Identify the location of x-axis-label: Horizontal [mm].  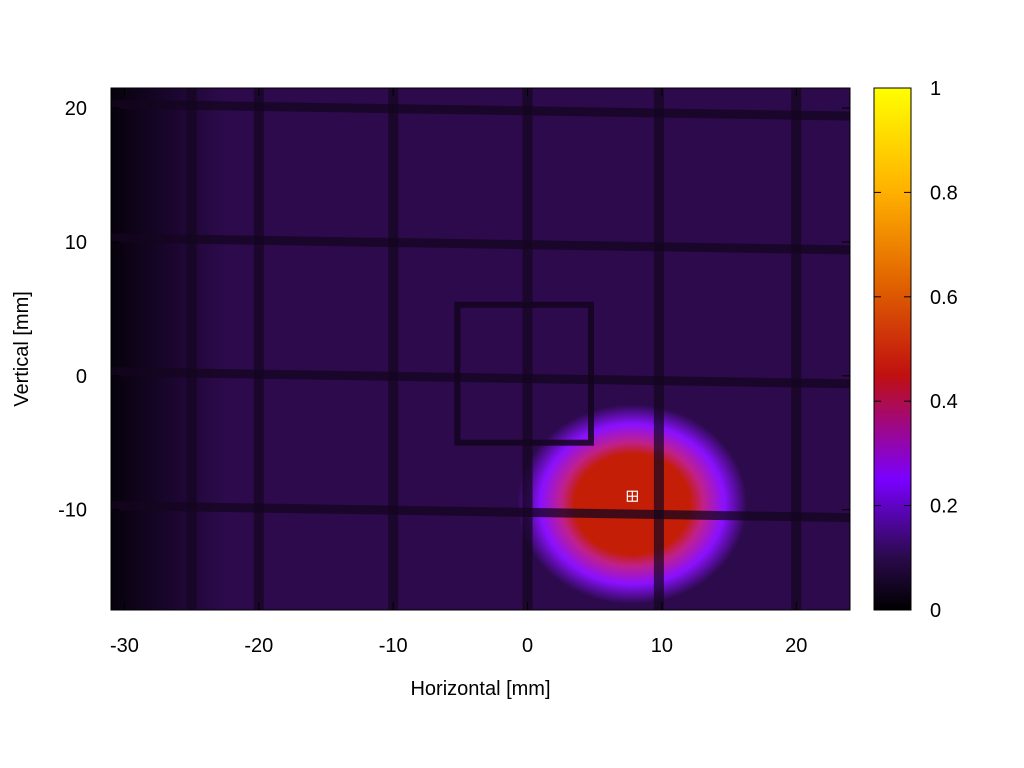
(480, 689).